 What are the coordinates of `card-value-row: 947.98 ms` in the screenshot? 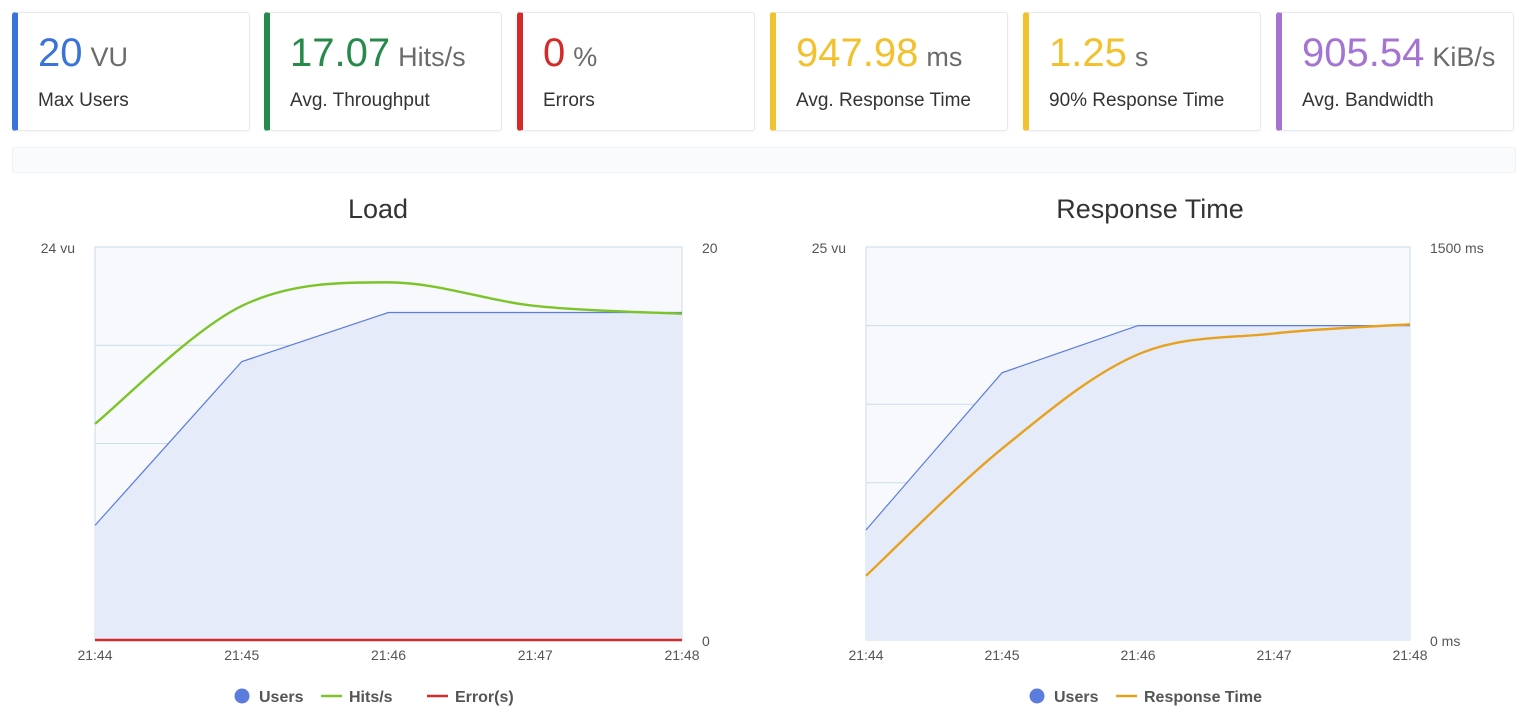 It's located at (879, 53).